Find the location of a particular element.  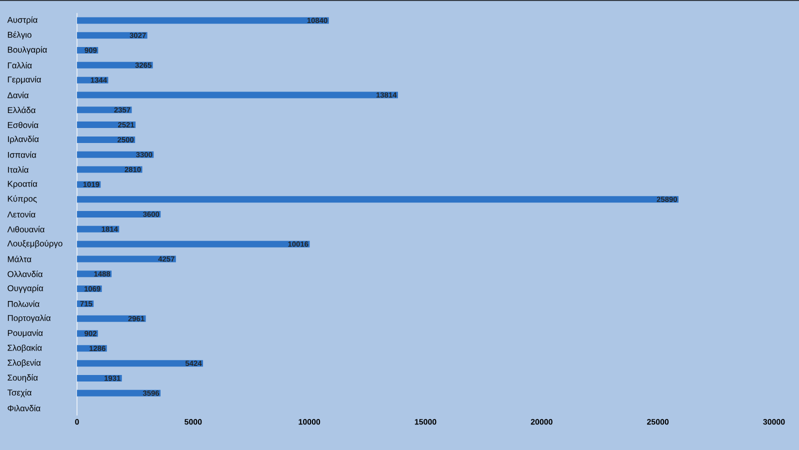

y-tick-label: Ρουμανία is located at coordinates (25, 334).